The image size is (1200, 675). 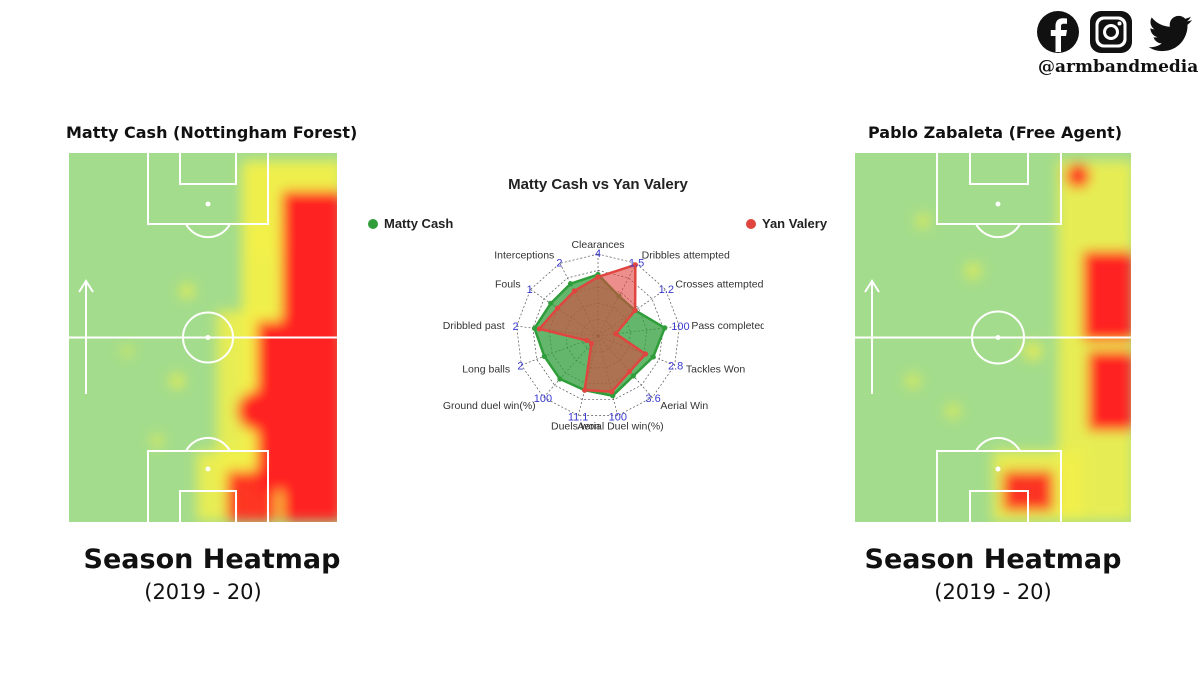 I want to click on left-pitch-lines, so click(x=203, y=337).